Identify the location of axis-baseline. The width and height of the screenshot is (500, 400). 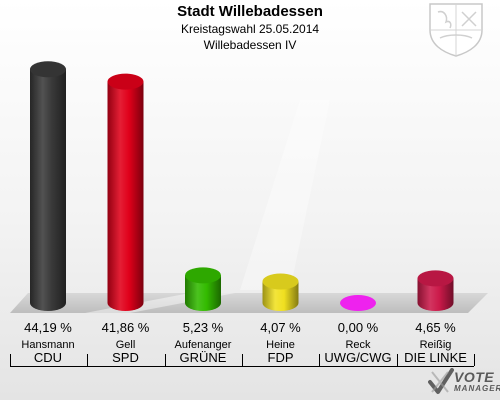
(242, 366).